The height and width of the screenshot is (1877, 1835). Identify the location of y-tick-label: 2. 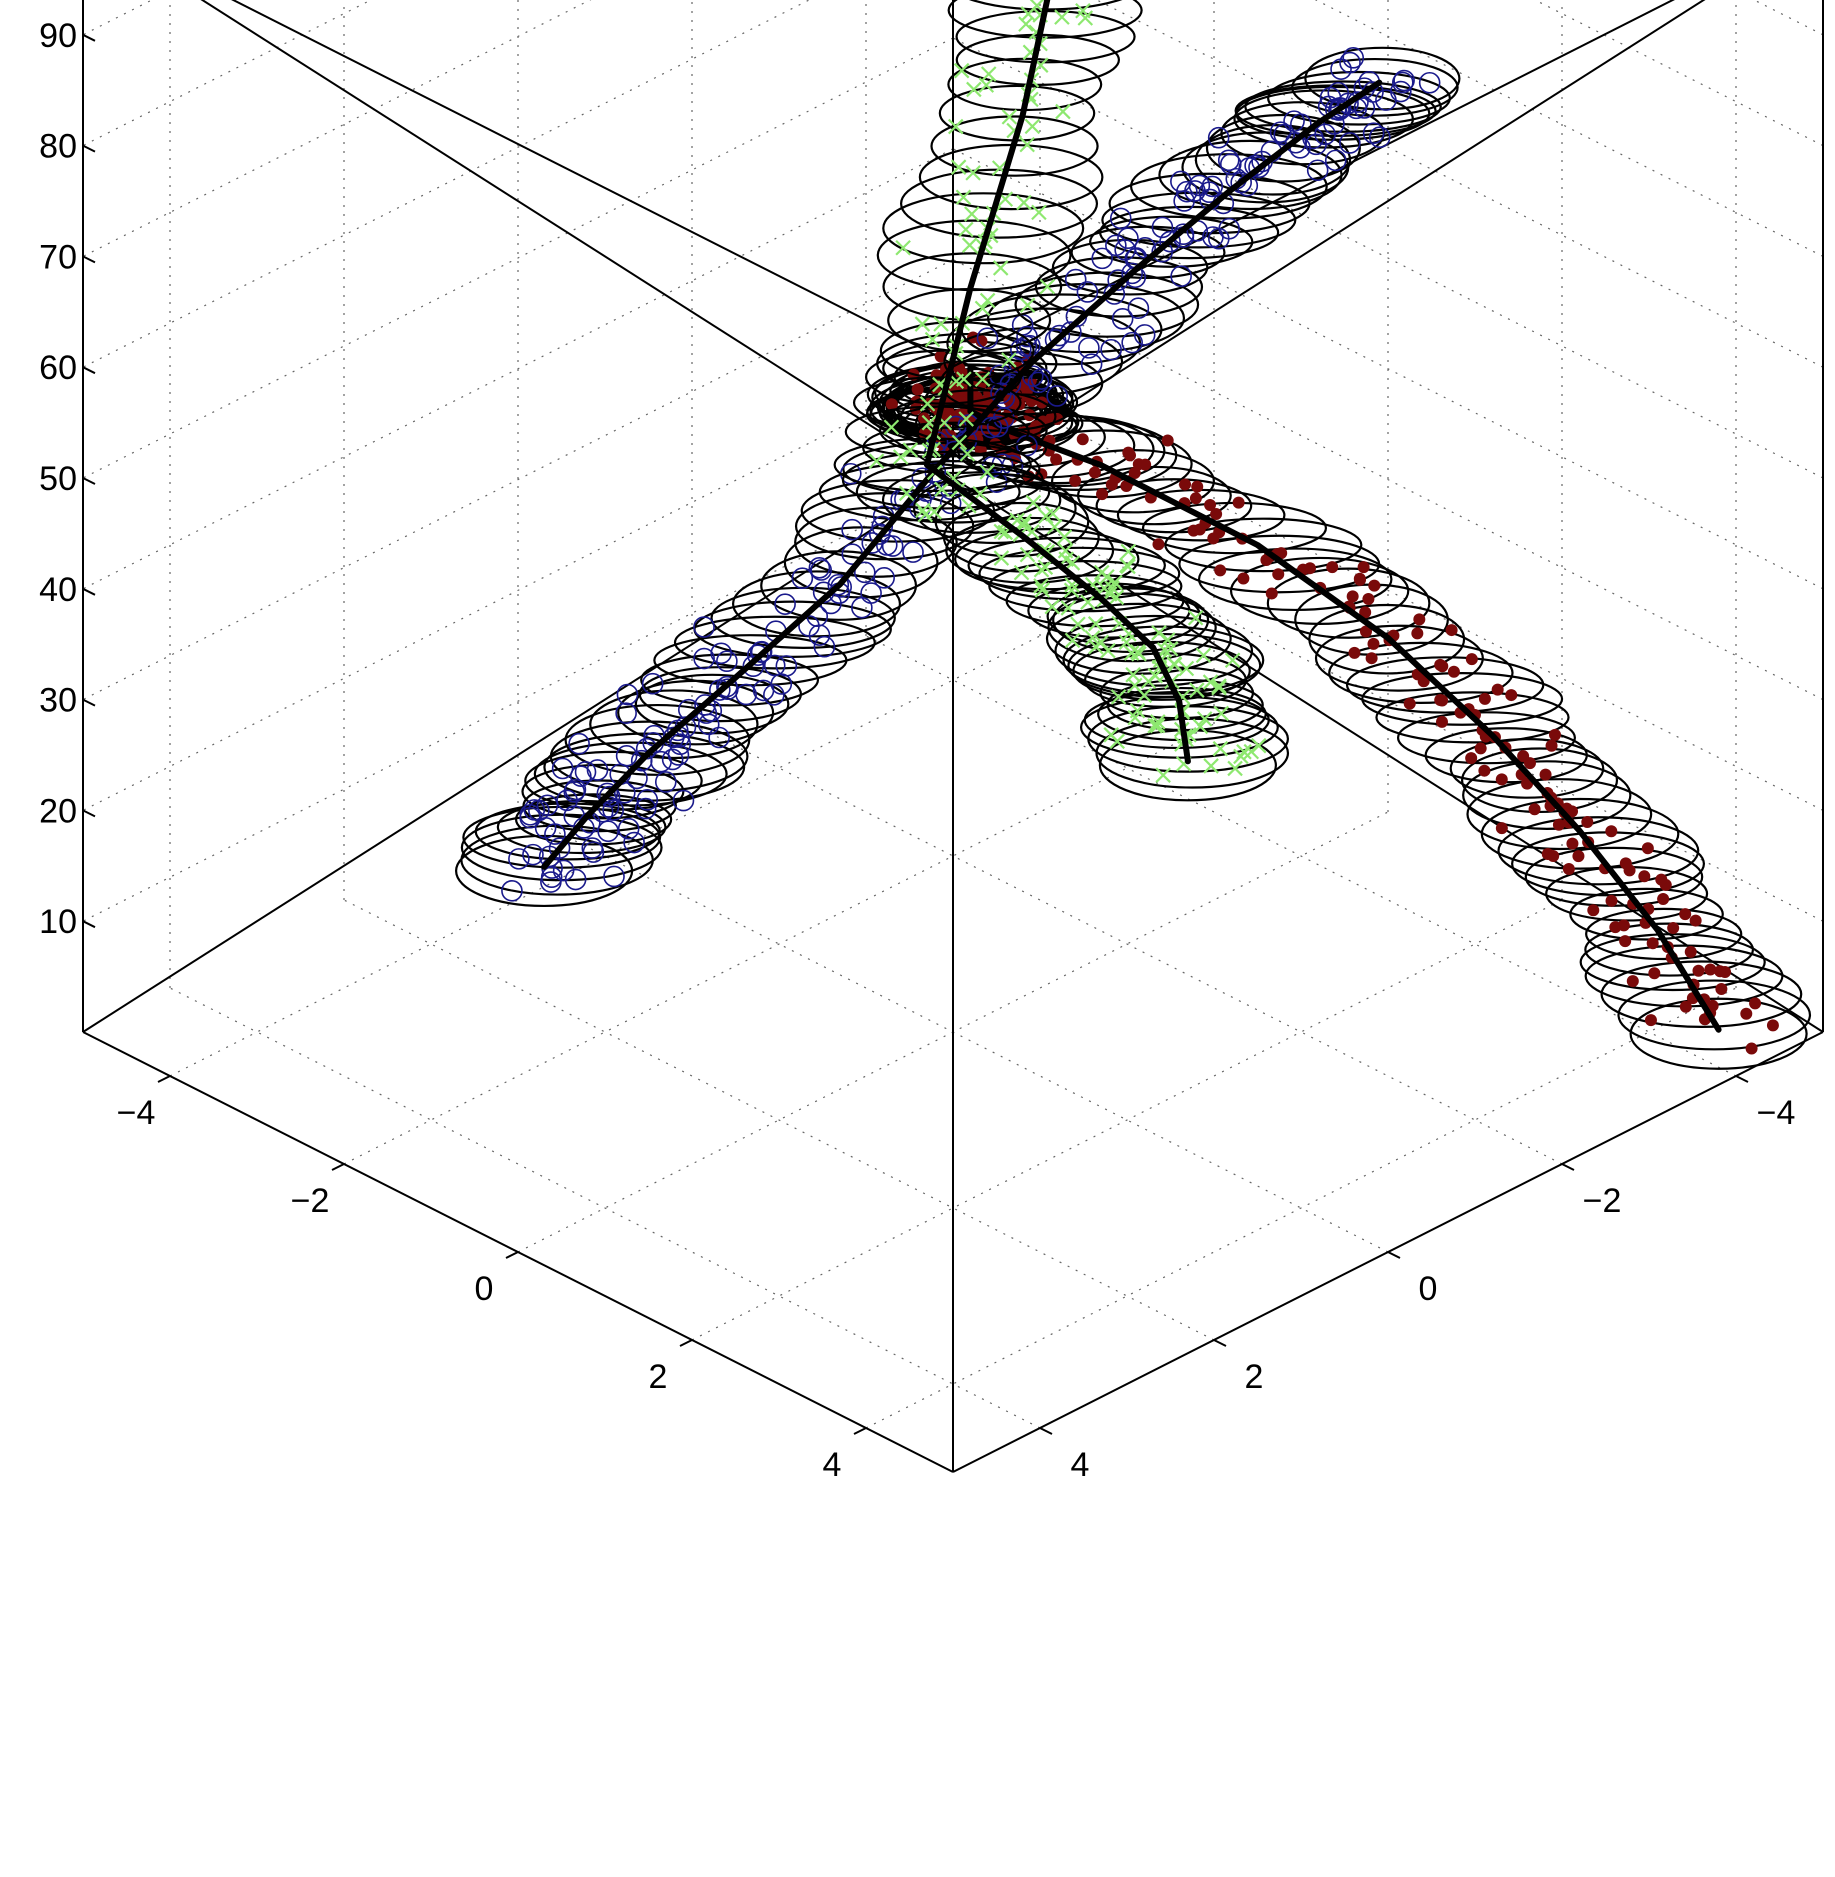
(1254, 1377).